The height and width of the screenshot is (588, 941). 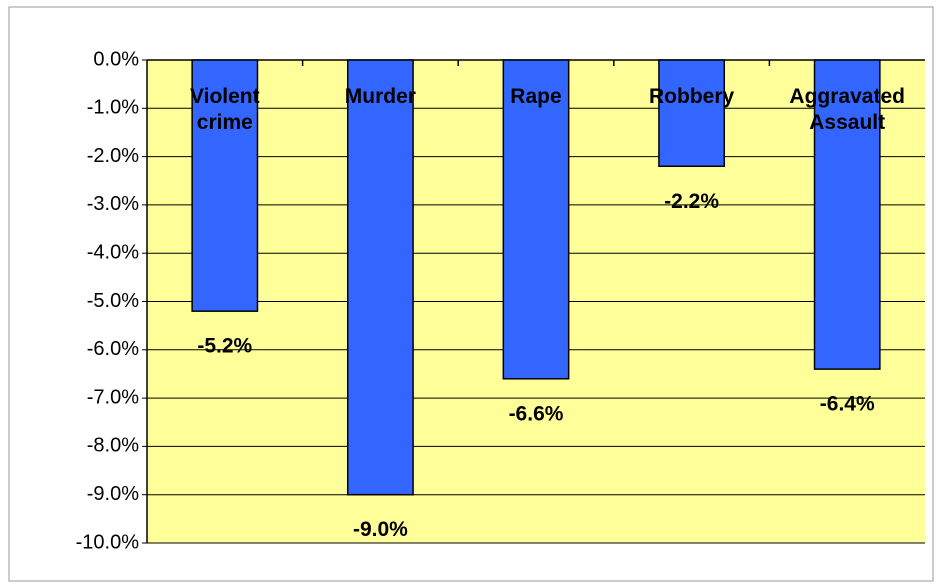 What do you see at coordinates (691, 201) in the screenshot?
I see `data-label: -2.2%` at bounding box center [691, 201].